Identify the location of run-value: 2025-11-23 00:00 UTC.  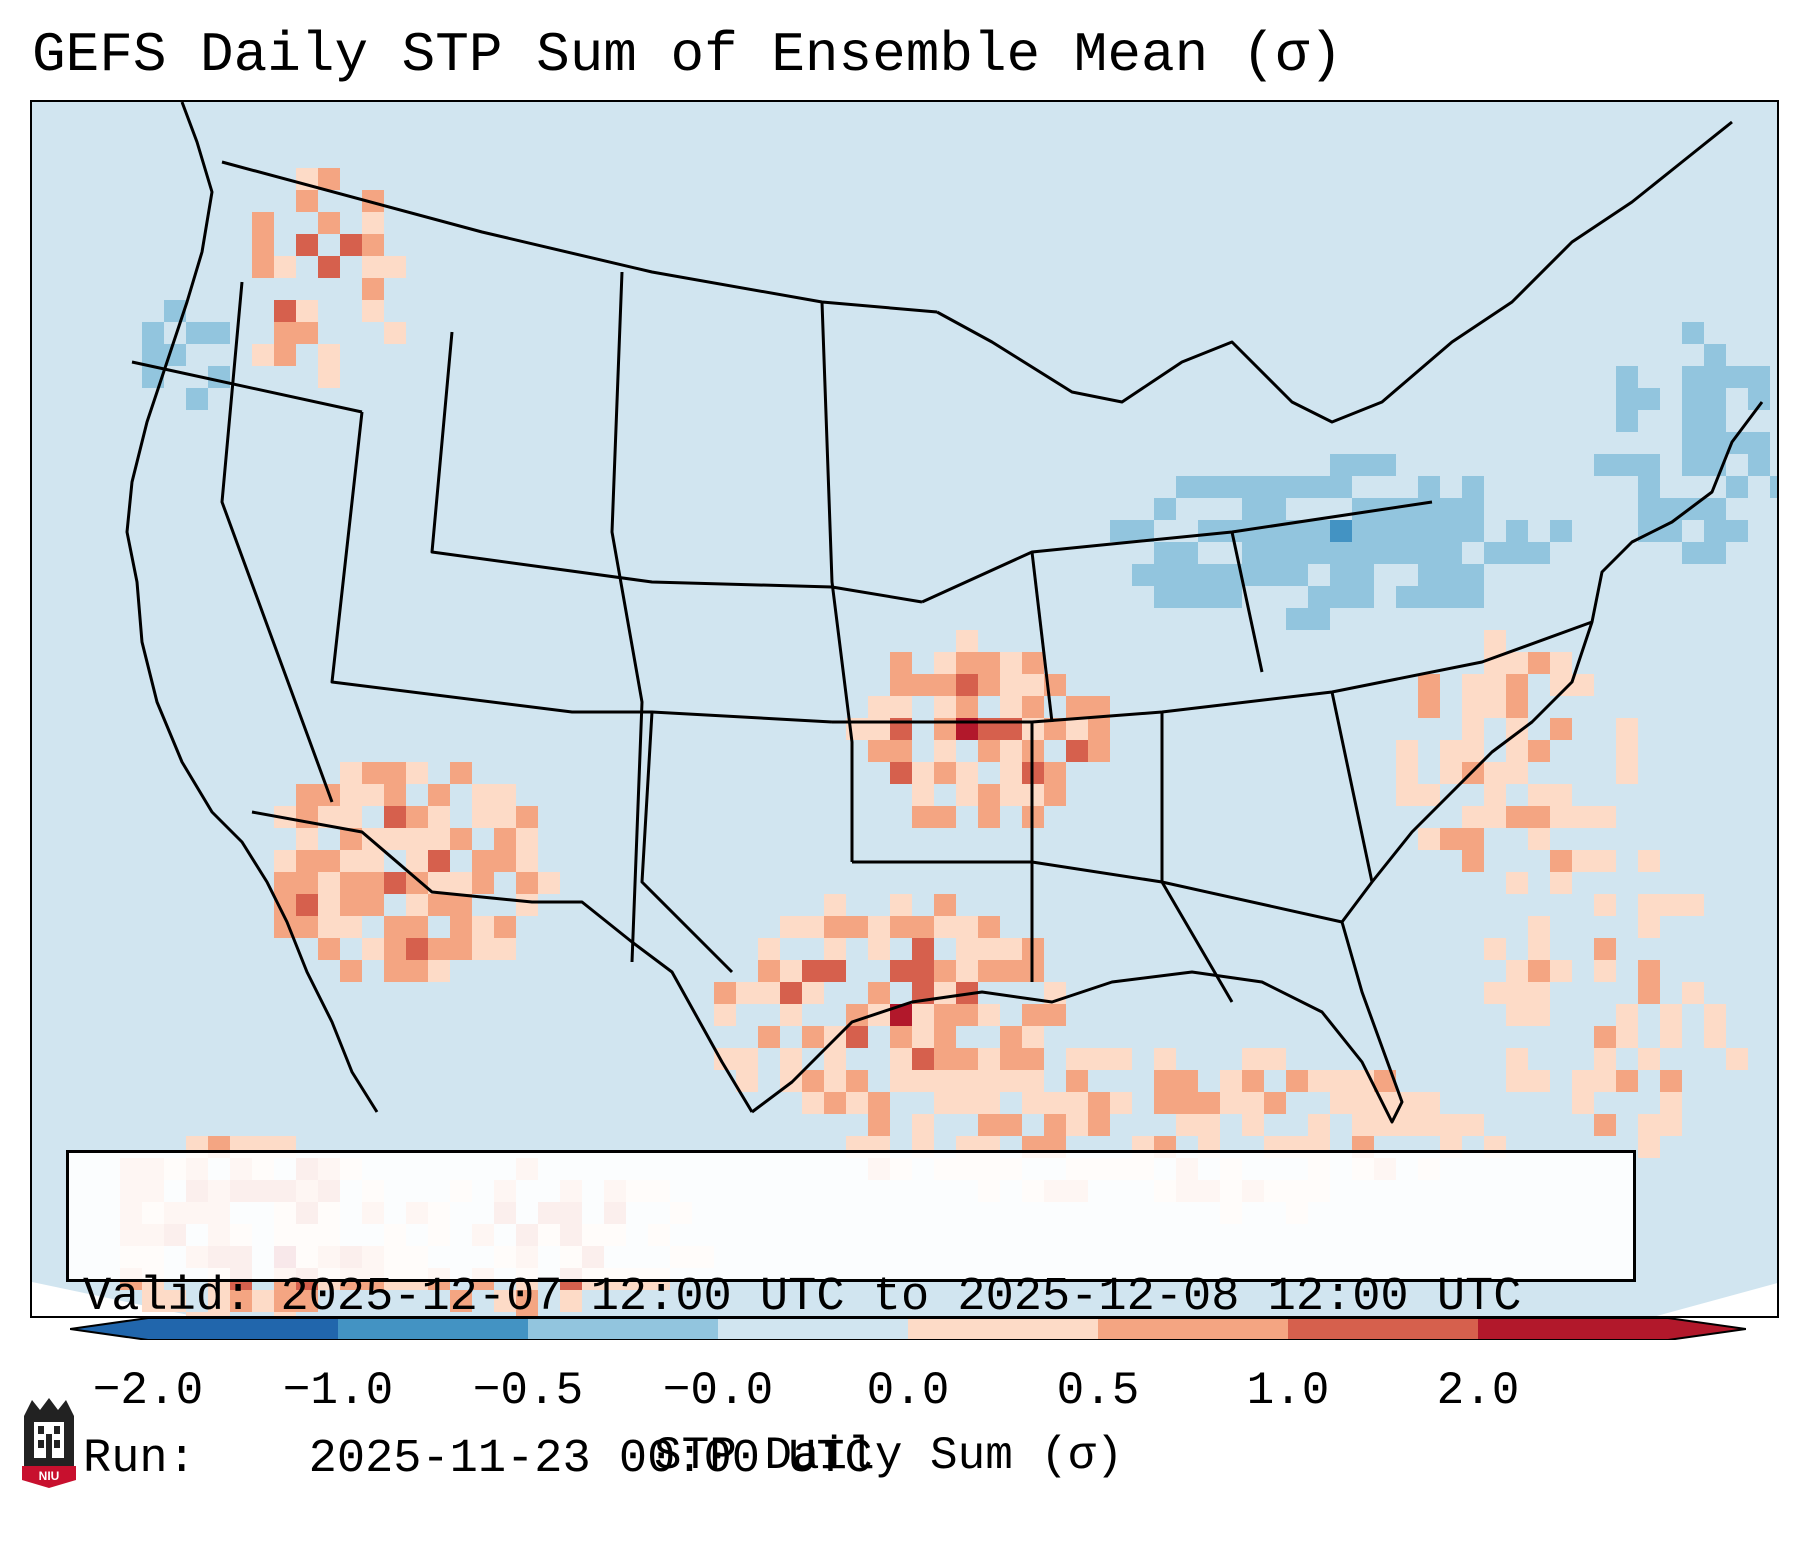
(590, 1459).